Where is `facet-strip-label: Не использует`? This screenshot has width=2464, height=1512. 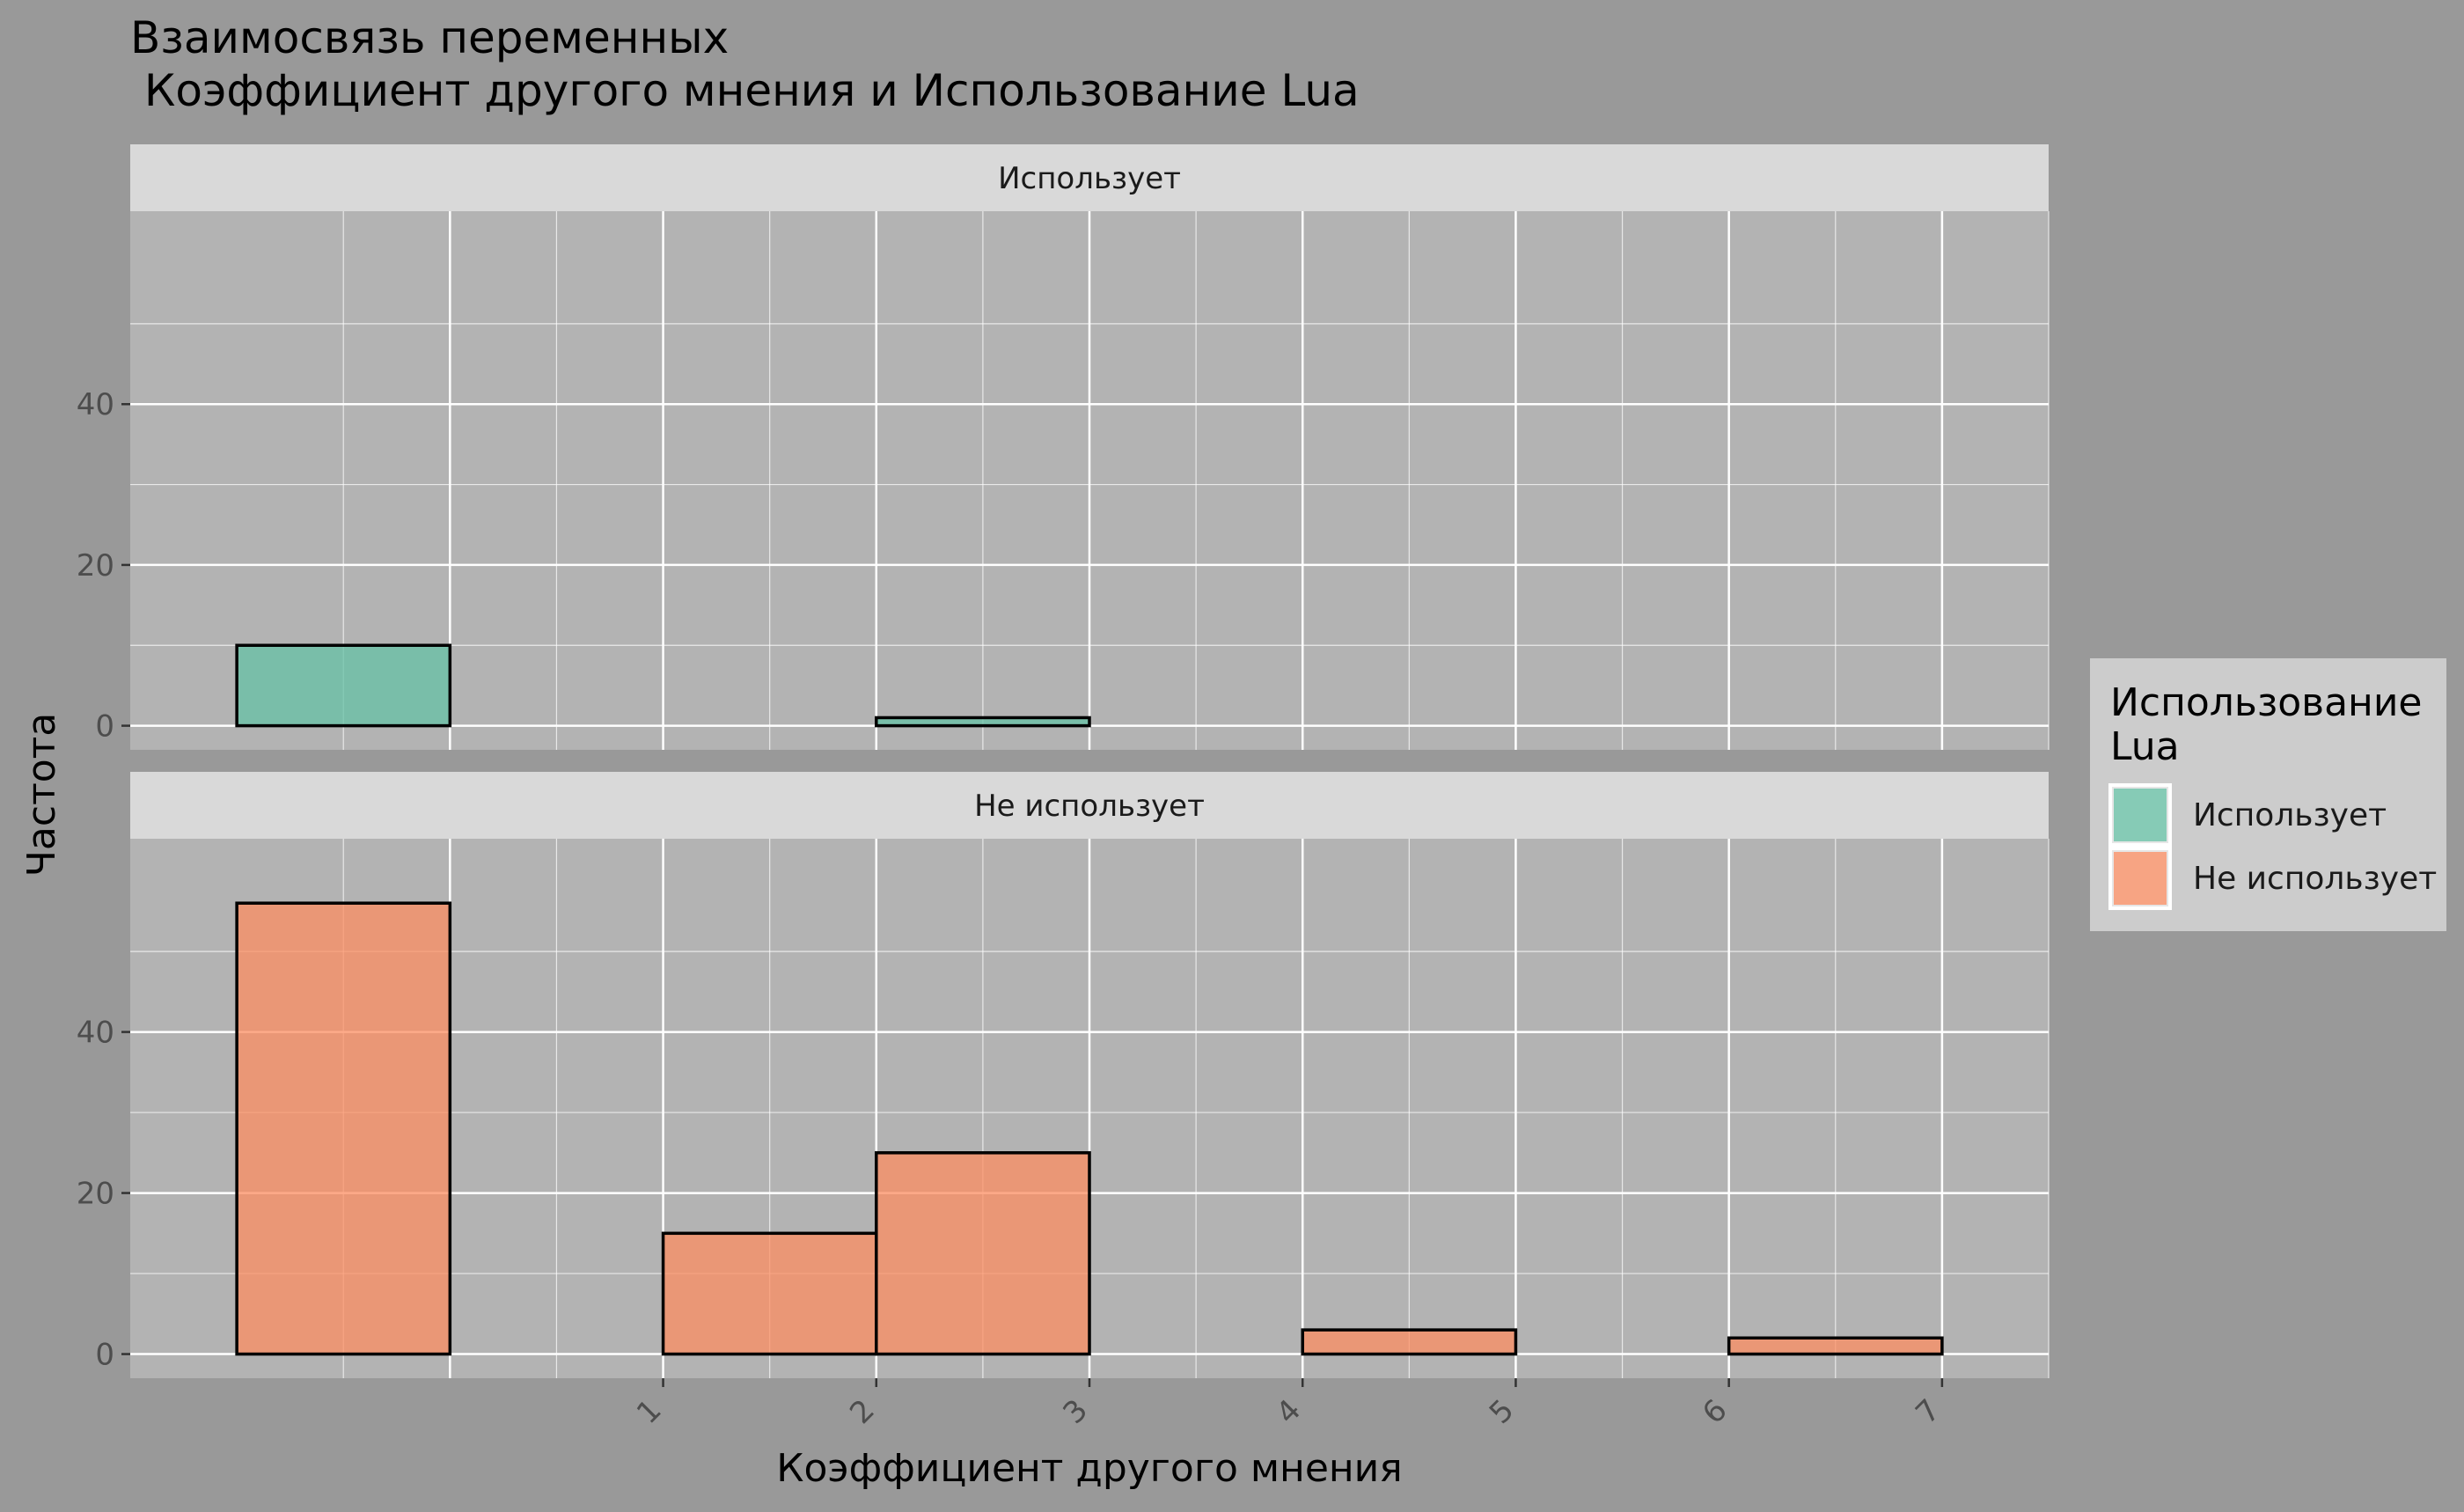
facet-strip-label: Не использует is located at coordinates (1090, 807).